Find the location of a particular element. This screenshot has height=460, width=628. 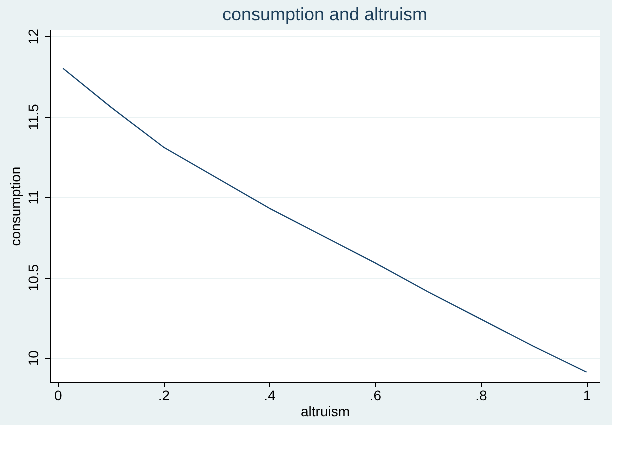

y-tick-label: 10.5 is located at coordinates (34, 278).